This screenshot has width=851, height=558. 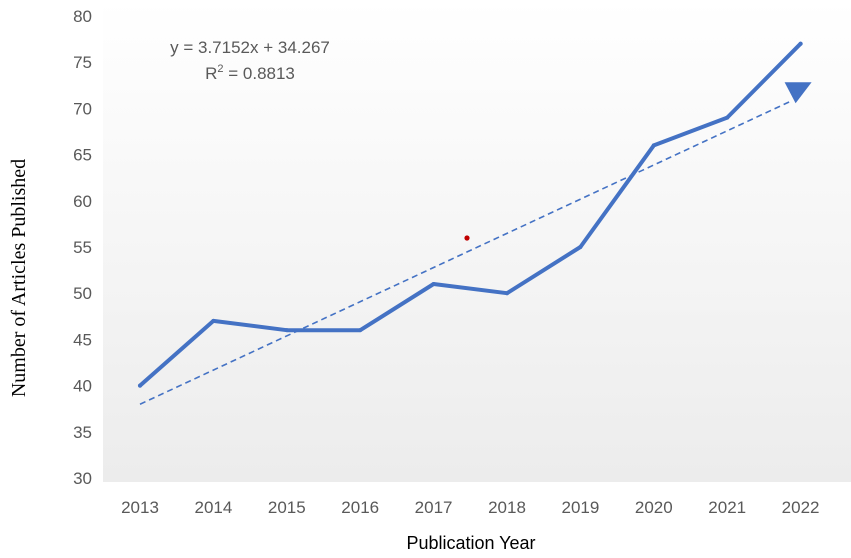 What do you see at coordinates (19, 278) in the screenshot?
I see `y-axis-label: Number of Articles Published` at bounding box center [19, 278].